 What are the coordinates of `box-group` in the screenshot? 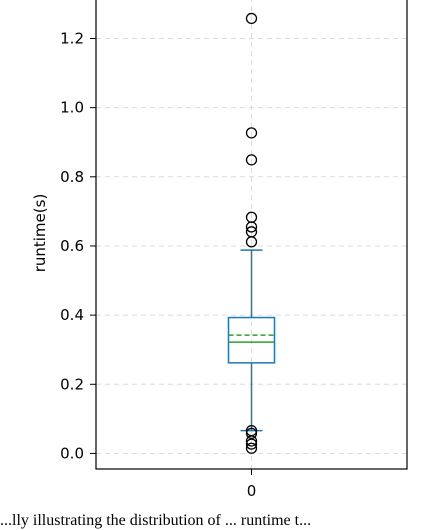 It's located at (251, 233).